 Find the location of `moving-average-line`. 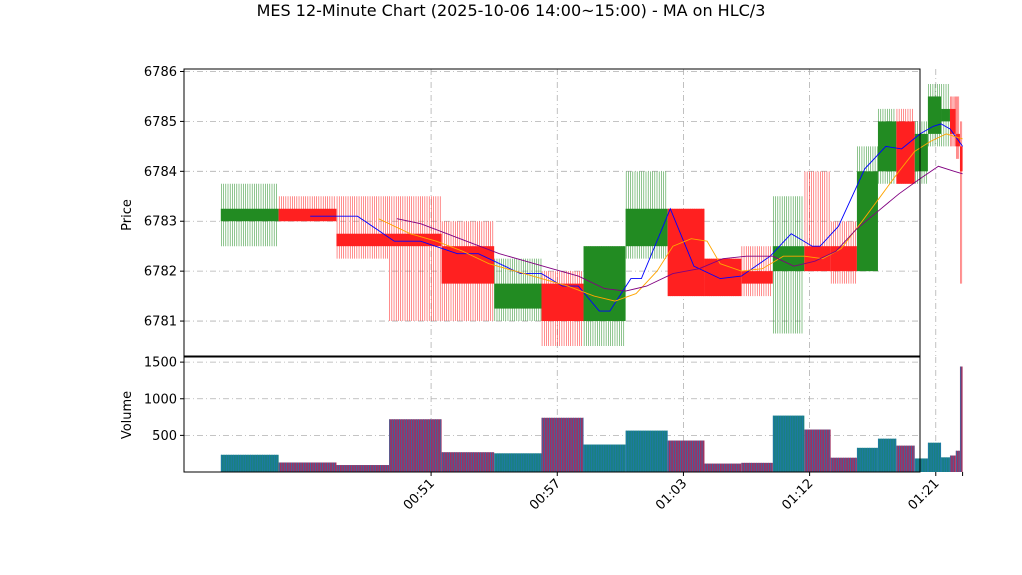

moving-average-line is located at coordinates (679, 228).